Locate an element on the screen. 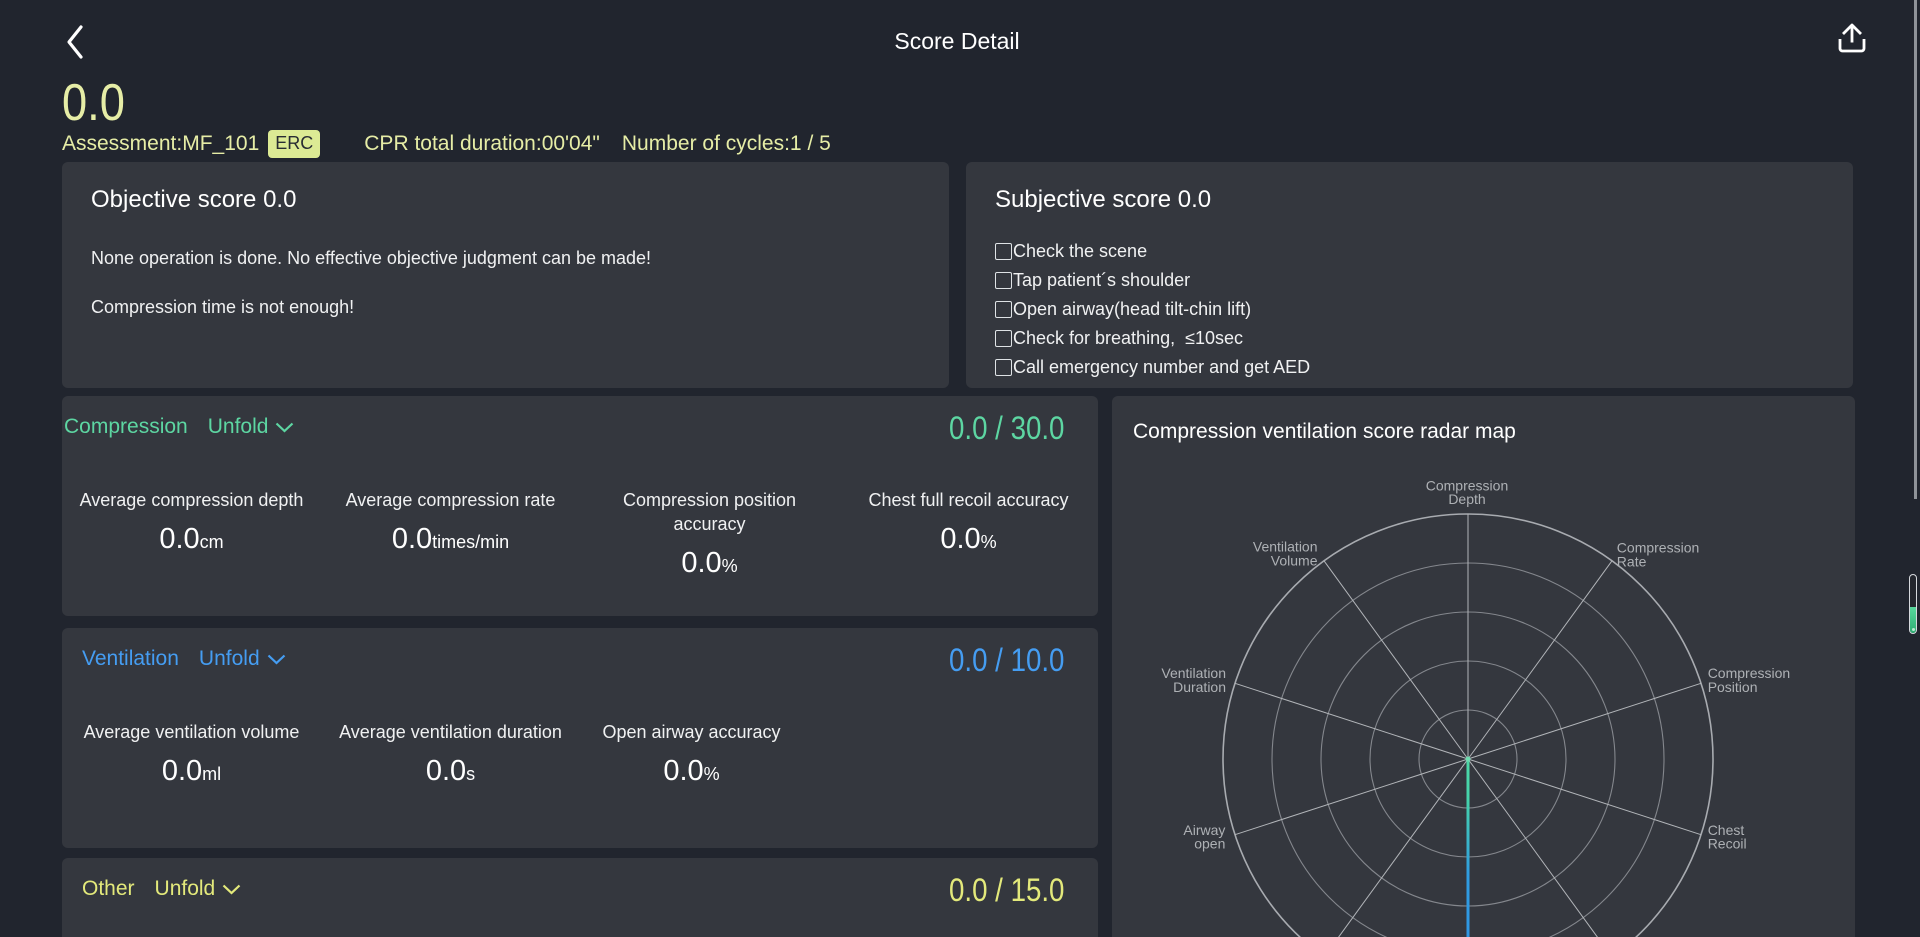 Image resolution: width=1920 pixels, height=937 pixels. svg-text:ChestRecoil: Chest Recoil is located at coordinates (1727, 837).